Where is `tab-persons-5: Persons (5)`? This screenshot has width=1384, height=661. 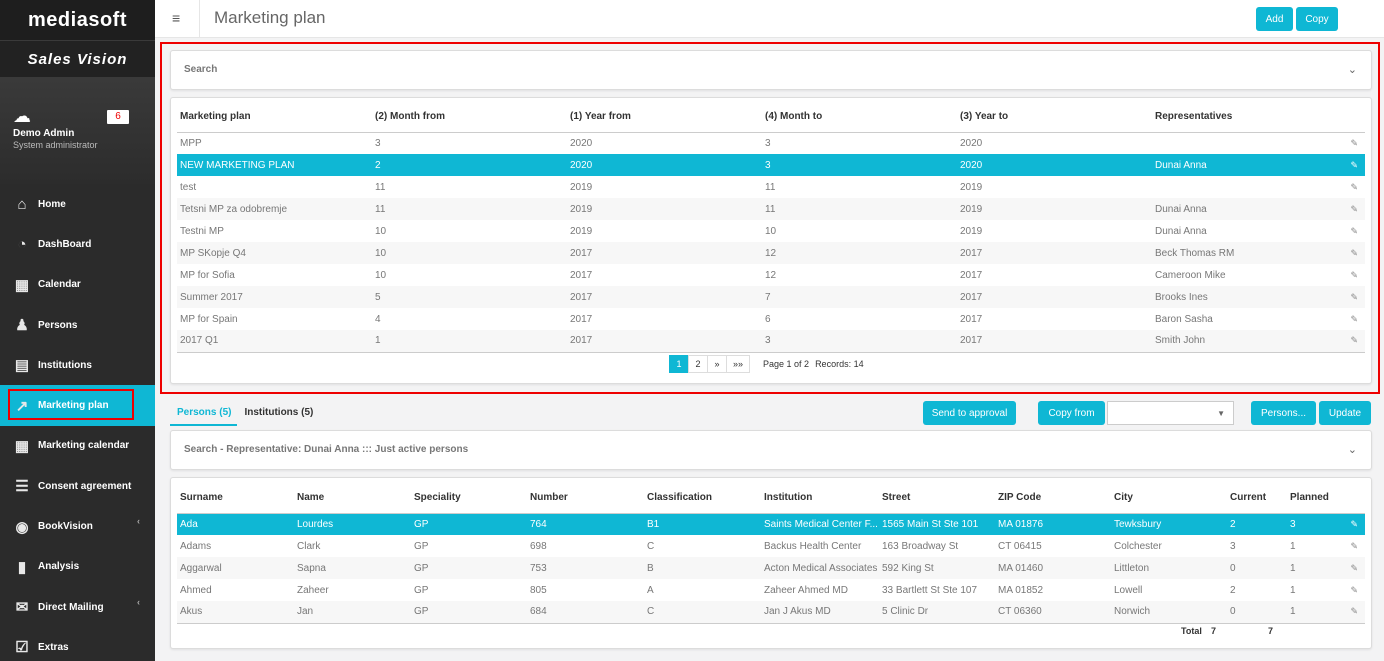 tab-persons-5: Persons (5) is located at coordinates (204, 414).